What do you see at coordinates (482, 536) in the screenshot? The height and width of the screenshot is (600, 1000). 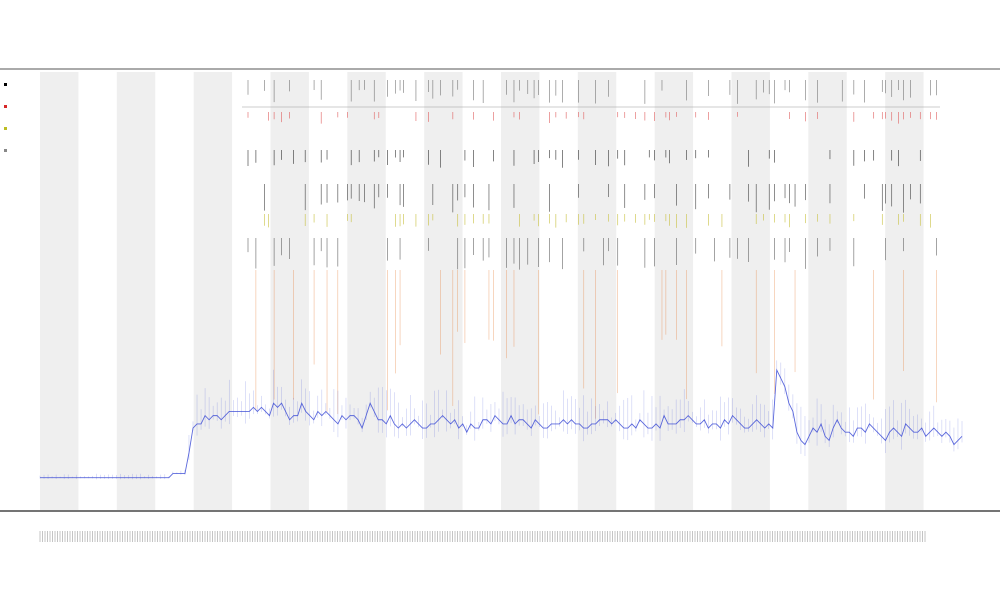 I see `x-tick-labels` at bounding box center [482, 536].